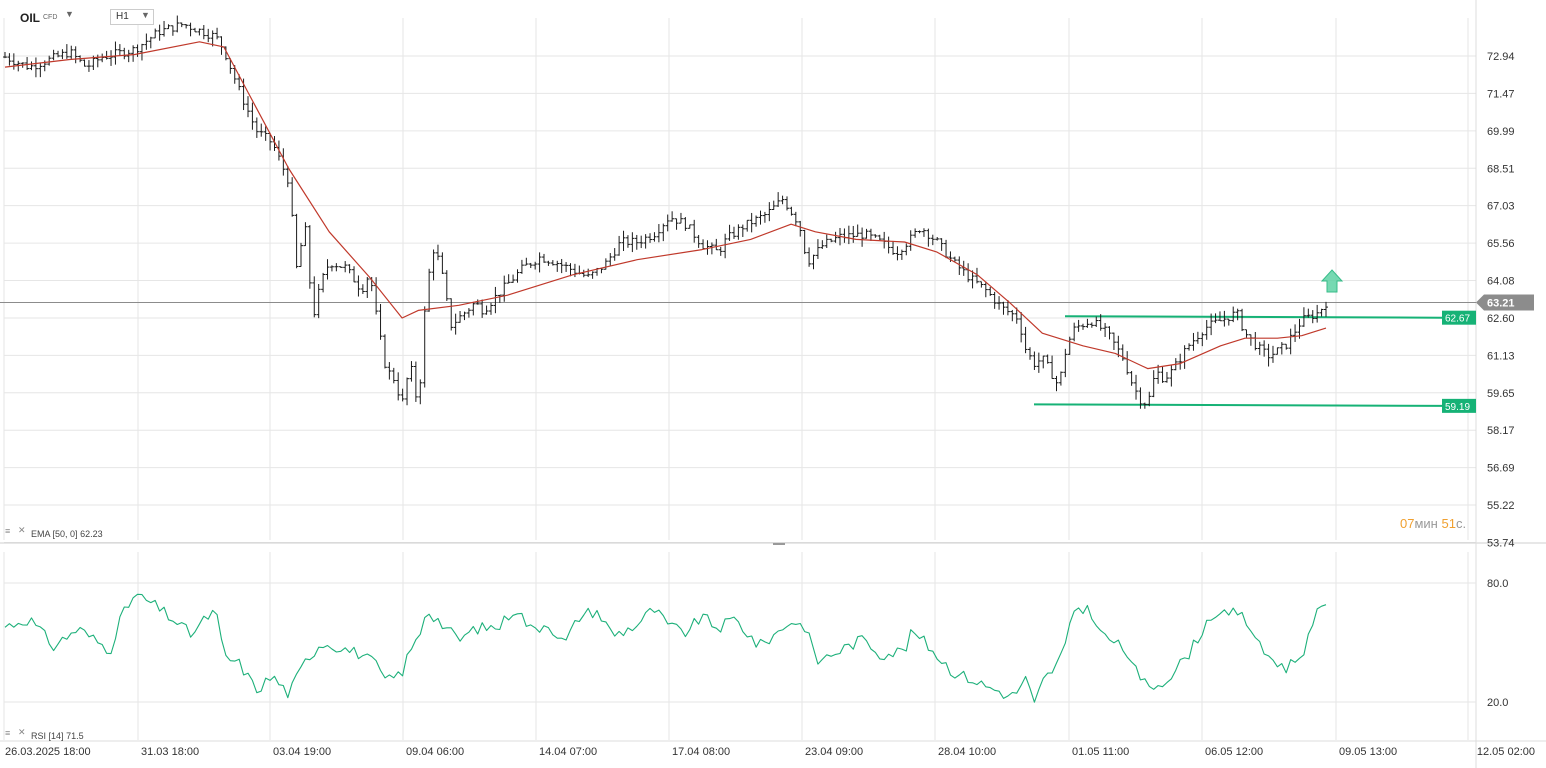  I want to click on bar-countdown: 07мин 51с., so click(1433, 523).